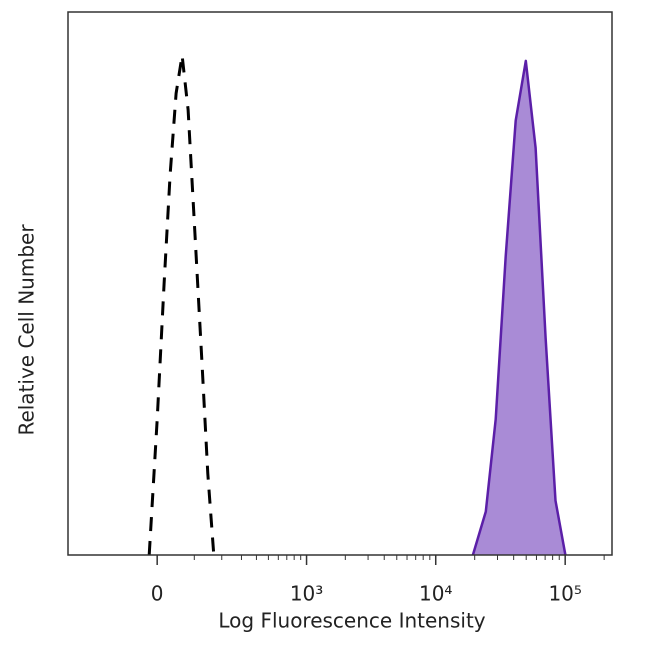  Describe the element at coordinates (351, 621) in the screenshot. I see `x-axis-label: Log Fluorescence Intensity` at that location.